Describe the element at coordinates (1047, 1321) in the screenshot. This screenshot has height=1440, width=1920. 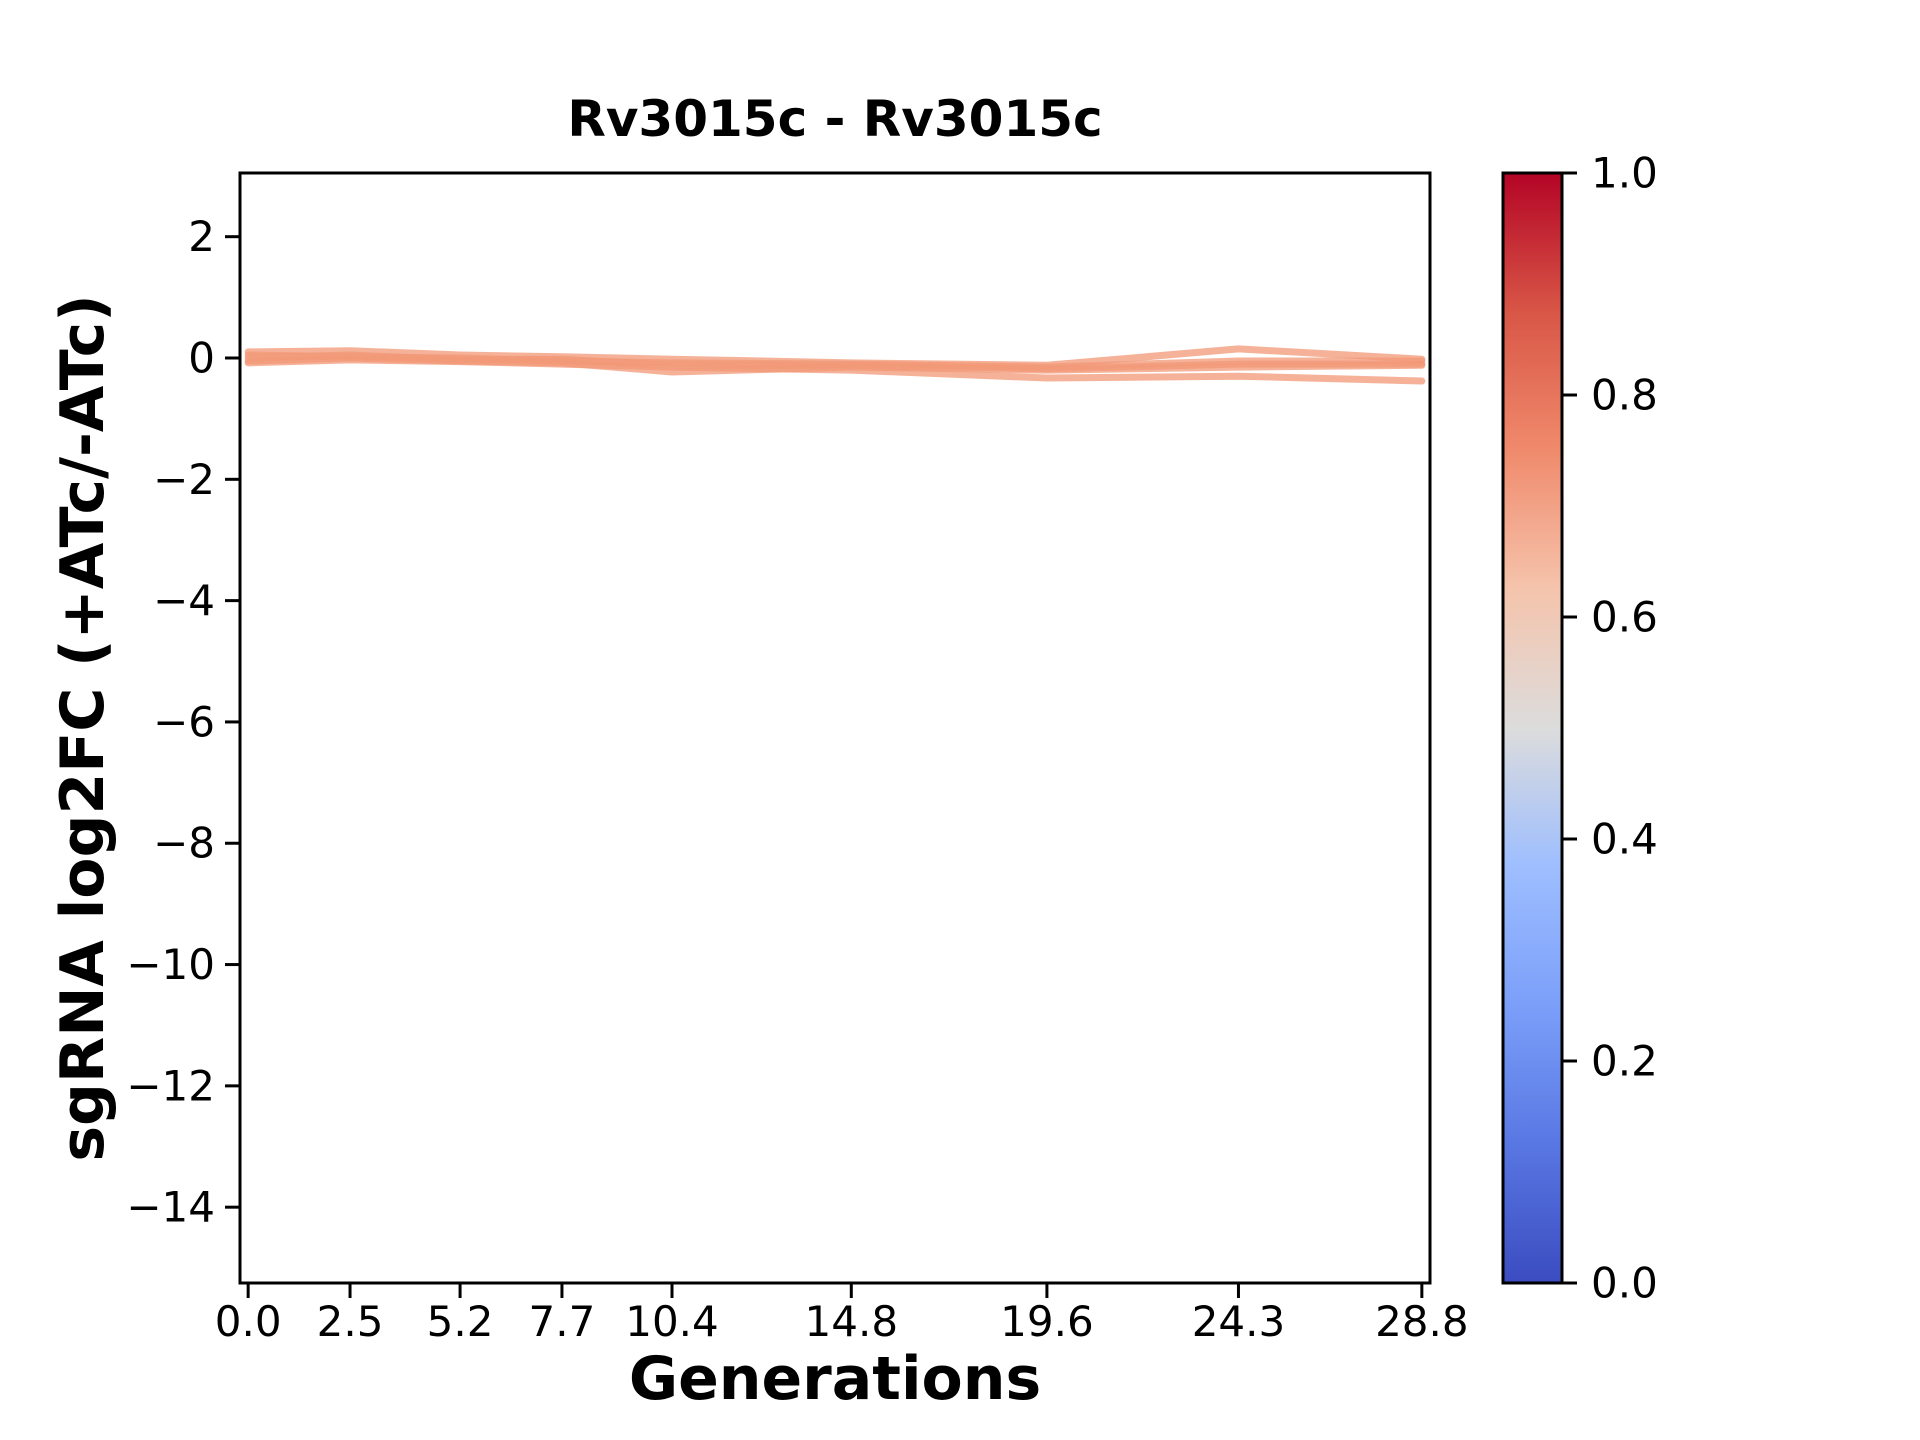
I see `x-tick-label: 19.6` at that location.